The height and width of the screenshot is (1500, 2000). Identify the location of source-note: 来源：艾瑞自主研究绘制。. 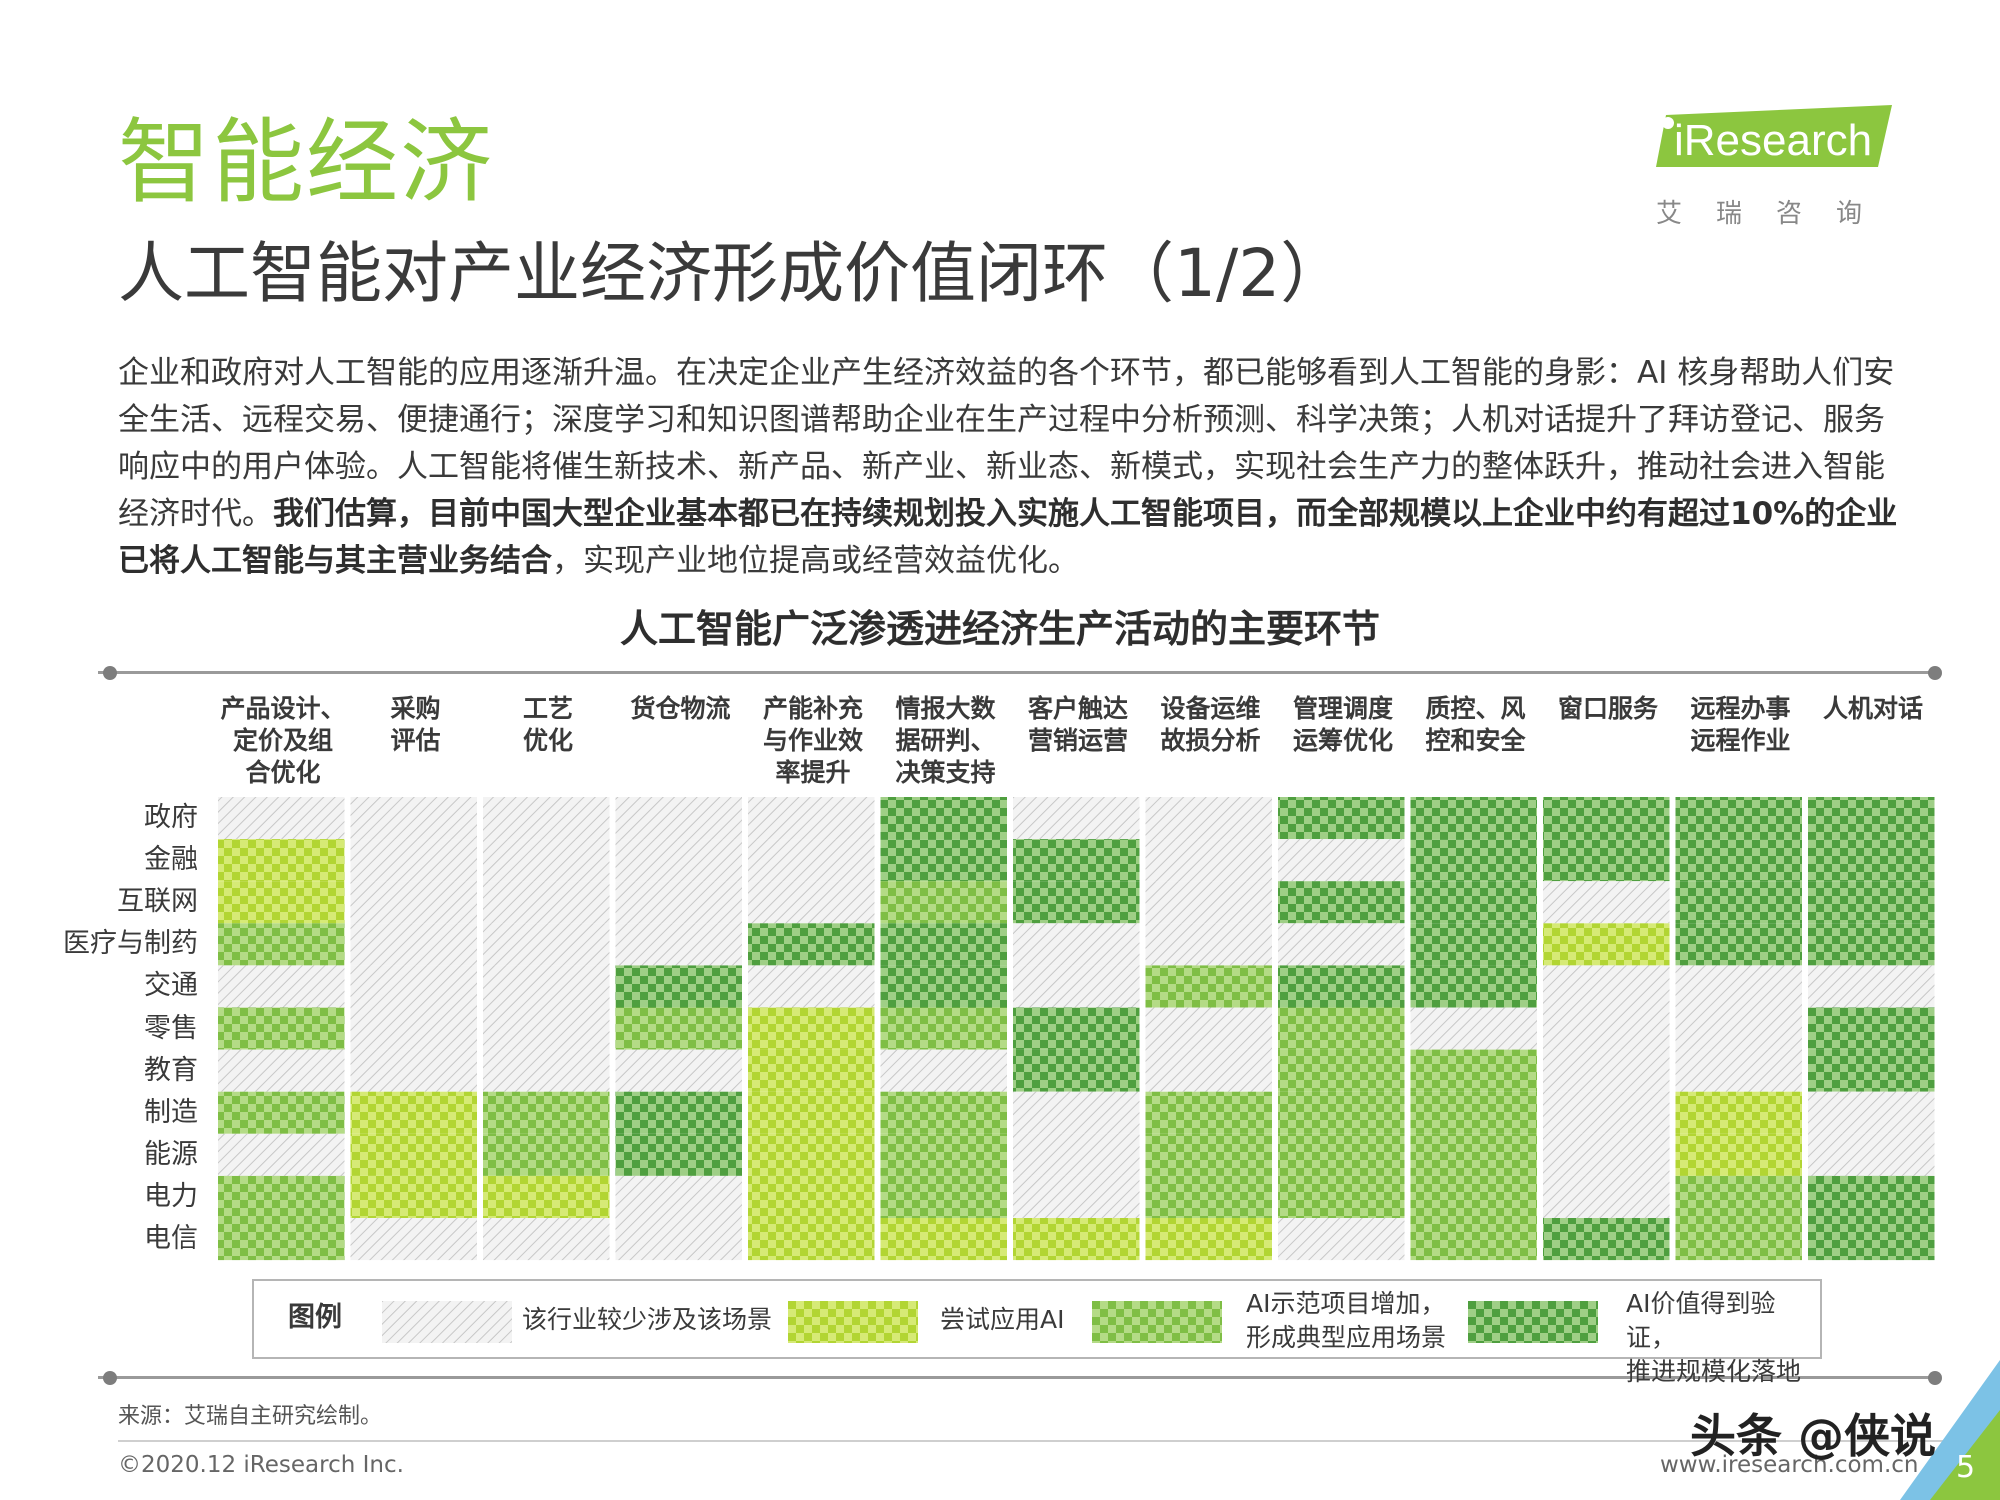
(250, 1416).